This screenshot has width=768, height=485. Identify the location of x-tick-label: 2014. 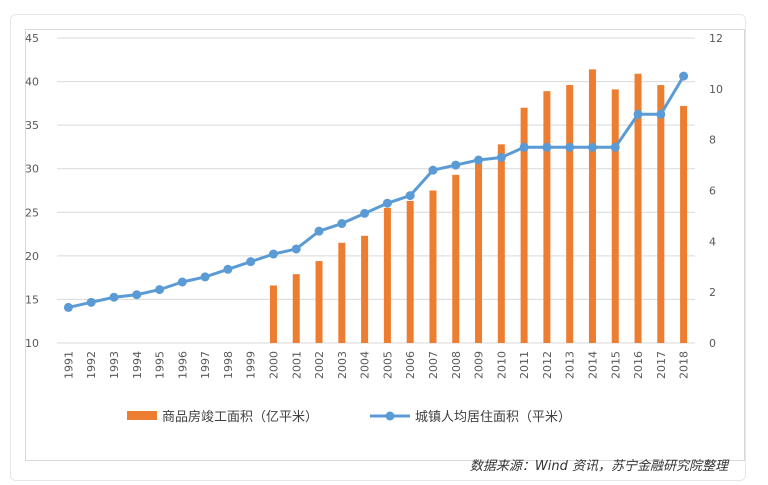
(592, 365).